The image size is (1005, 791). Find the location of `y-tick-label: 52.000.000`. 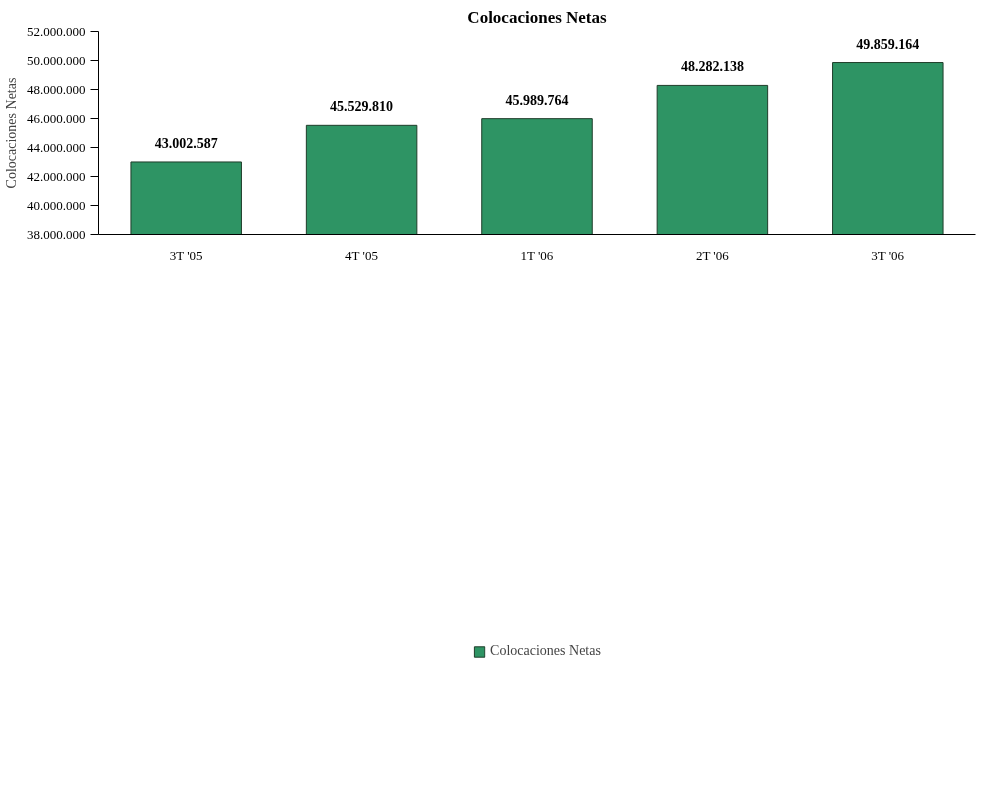

y-tick-label: 52.000.000 is located at coordinates (56, 31).